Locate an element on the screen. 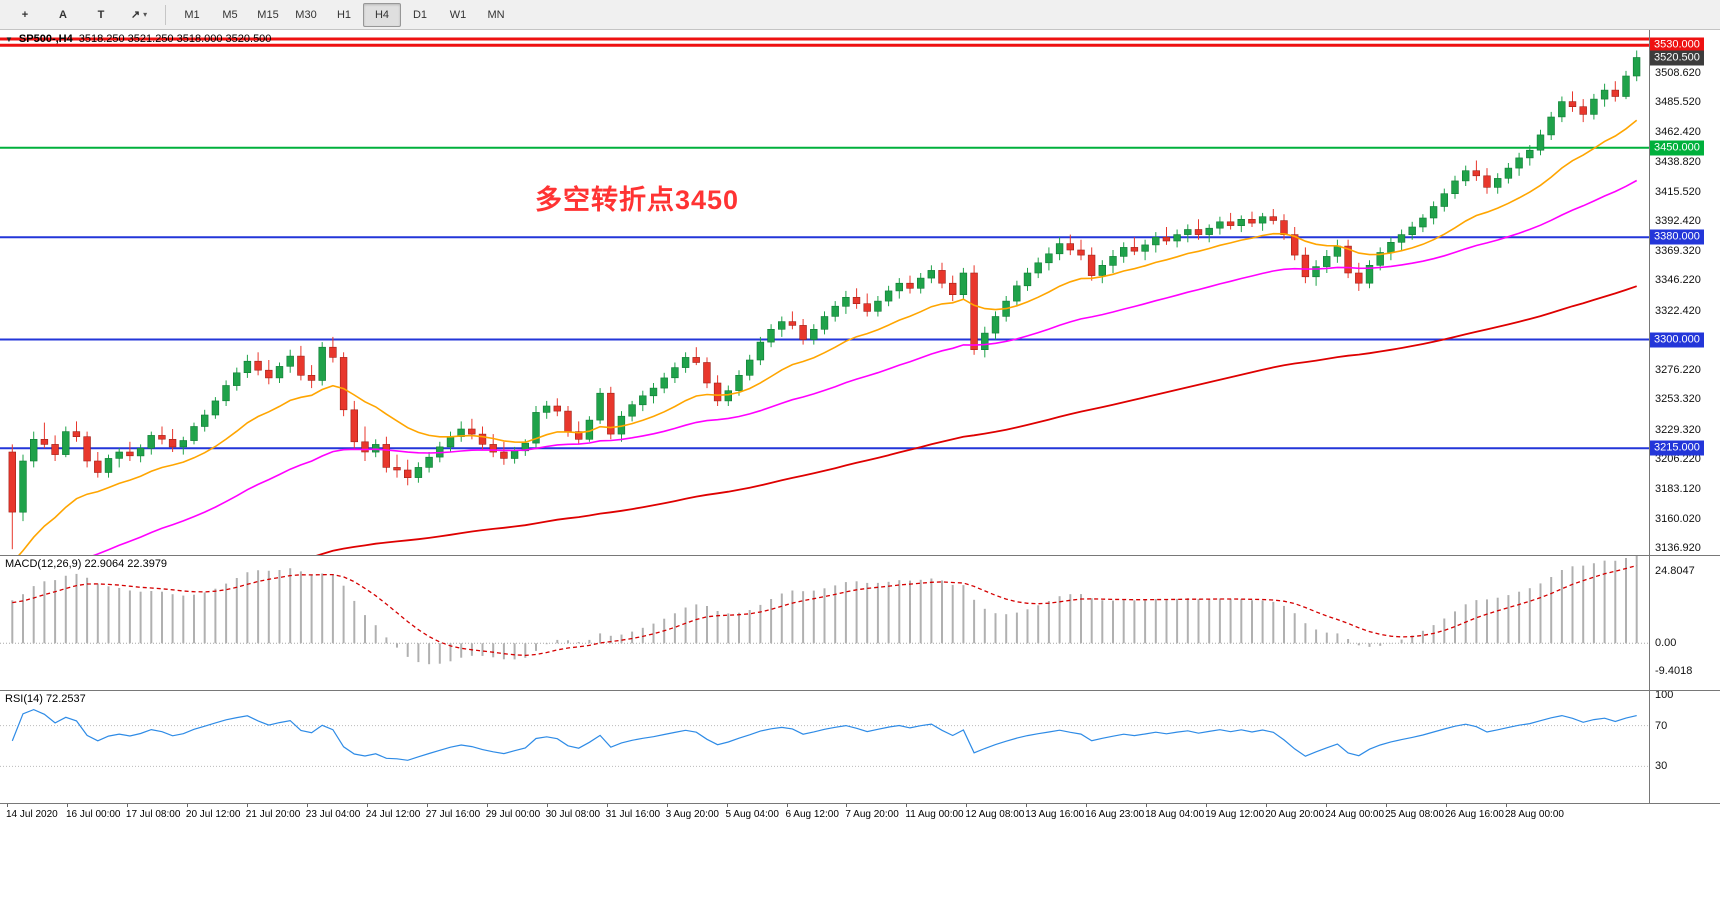  time-axis-label: 29 Jul 00:00 is located at coordinates (513, 814).